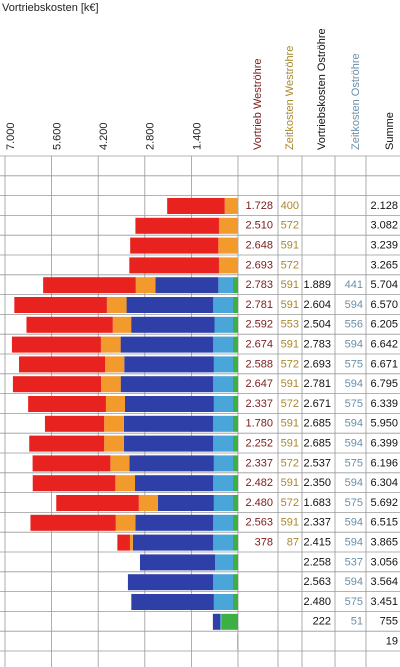  I want to click on table-value: 6.795, so click(384, 384).